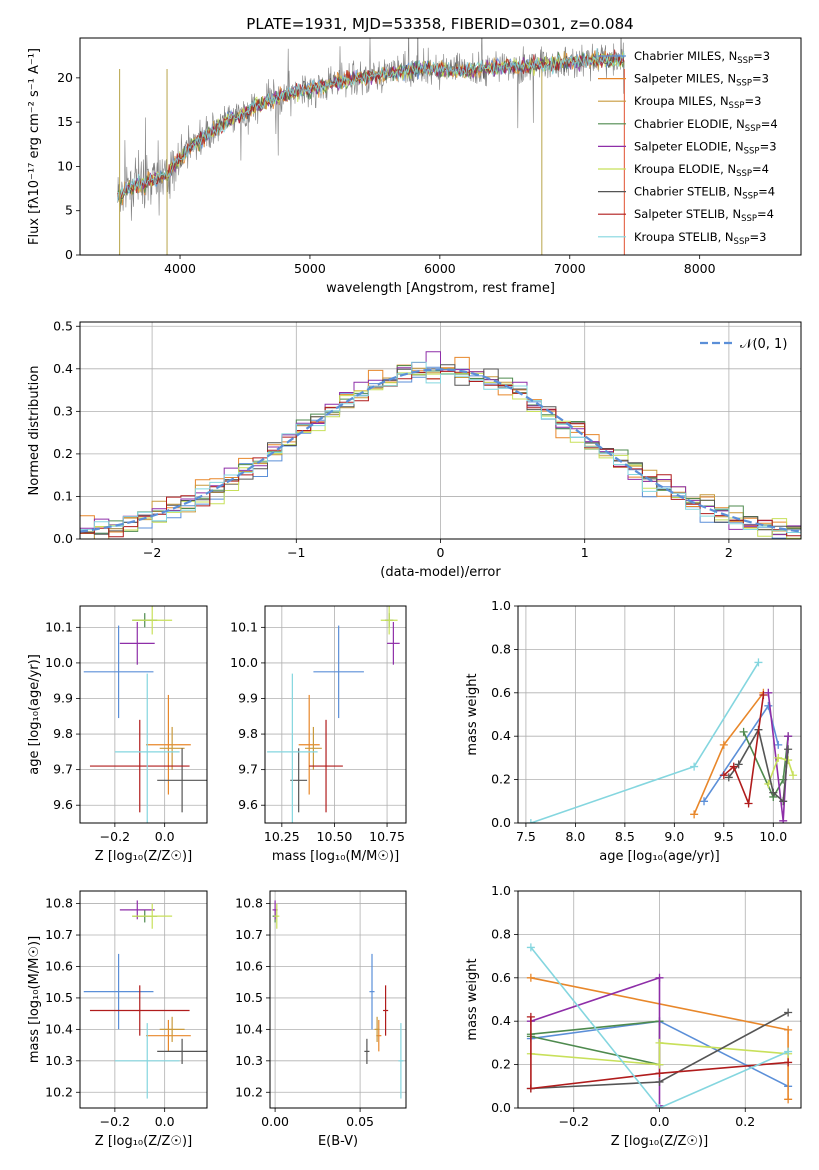 The image size is (819, 1170). Describe the element at coordinates (570, 268) in the screenshot. I see `x-tick-label: 7000` at that location.